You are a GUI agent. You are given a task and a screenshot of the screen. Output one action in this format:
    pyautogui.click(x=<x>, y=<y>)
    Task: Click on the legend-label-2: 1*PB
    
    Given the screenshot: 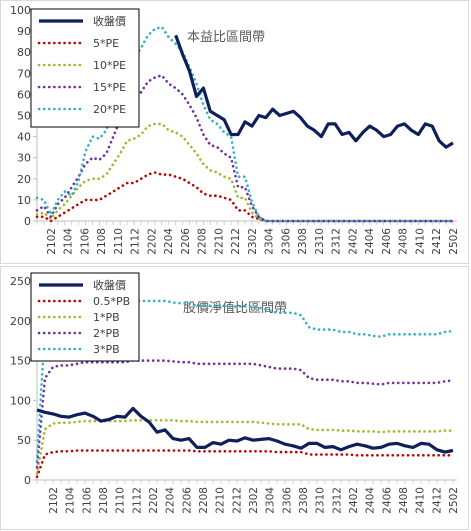 What is the action you would take?
    pyautogui.click(x=106, y=317)
    